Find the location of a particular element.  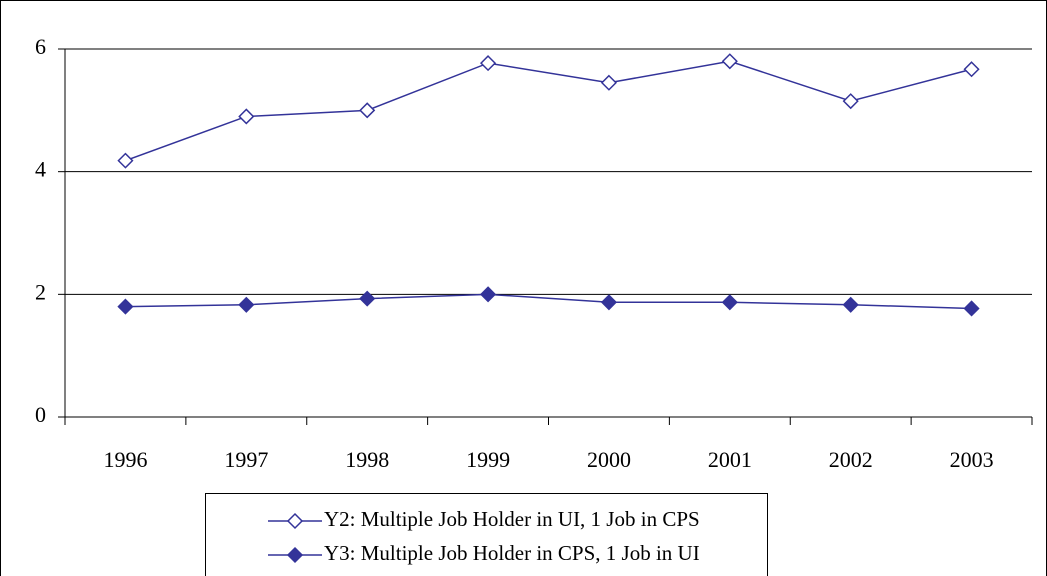

legend-box is located at coordinates (486, 534).